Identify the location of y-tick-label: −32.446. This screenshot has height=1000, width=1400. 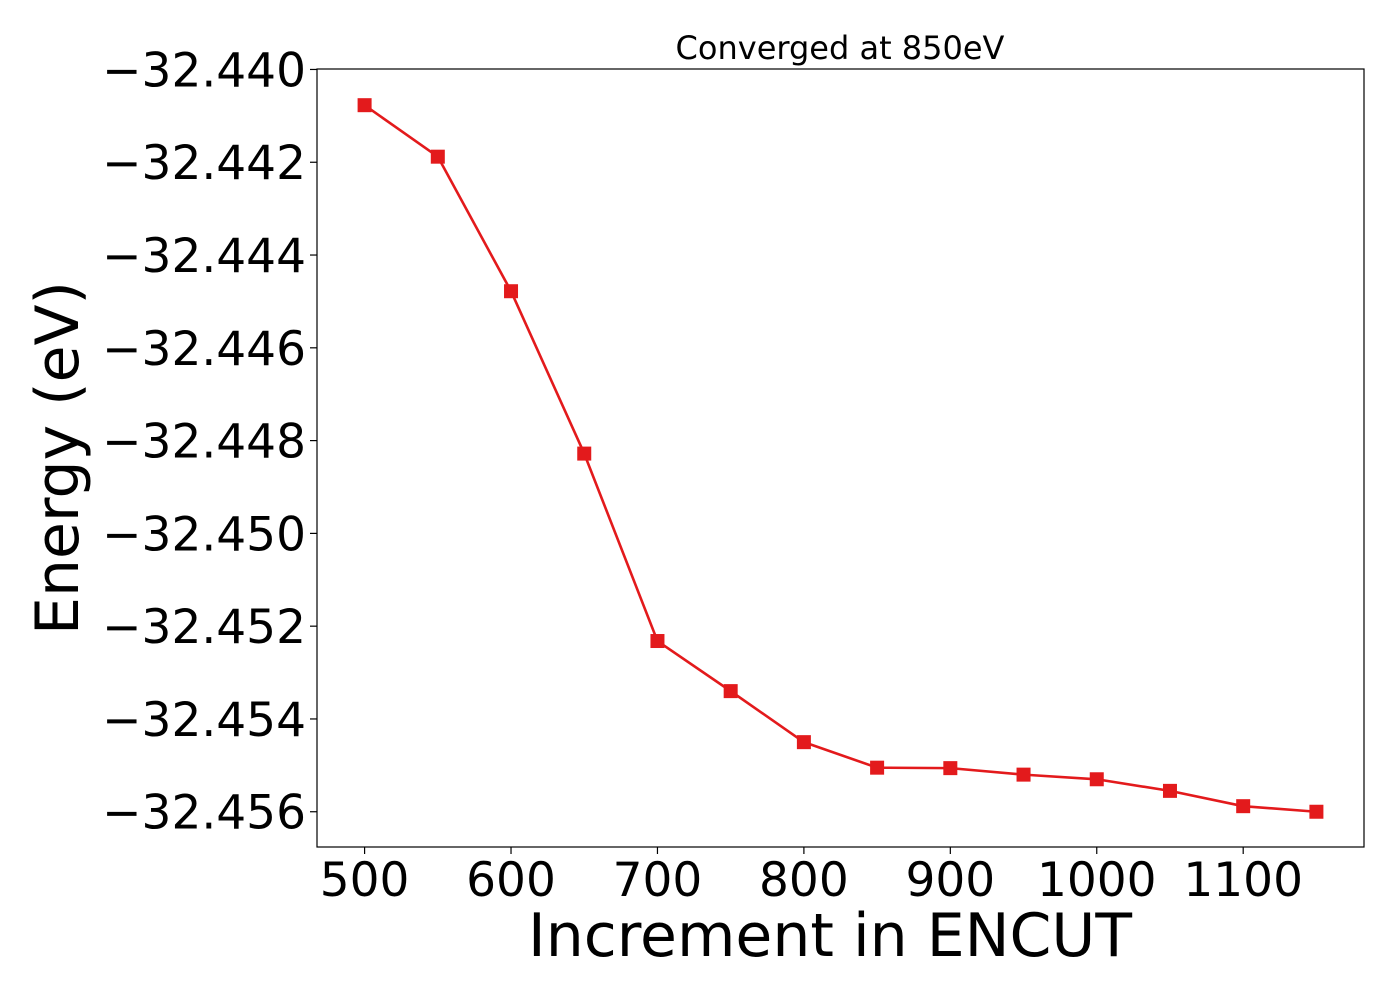
(204, 349).